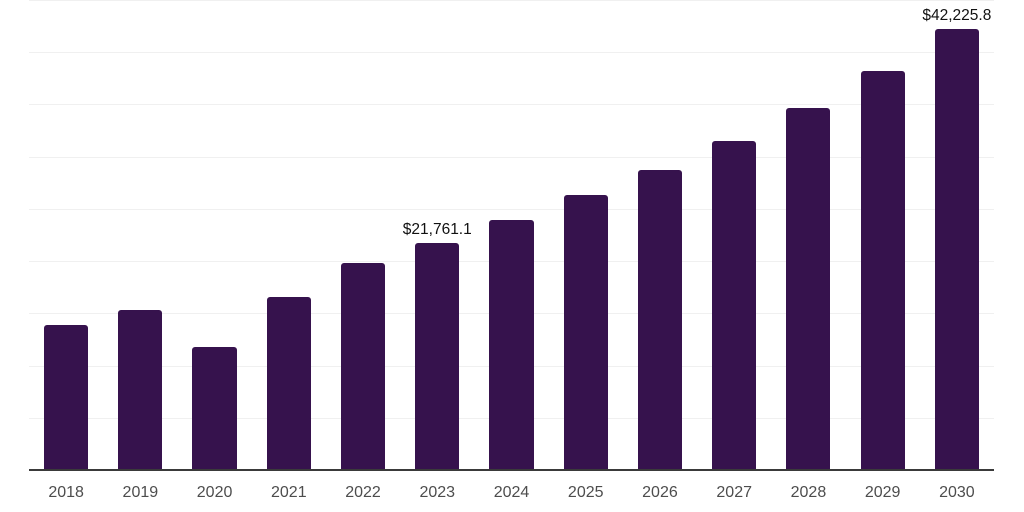 Image resolution: width=1024 pixels, height=512 pixels. What do you see at coordinates (660, 492) in the screenshot?
I see `x-tick-2026: 2026` at bounding box center [660, 492].